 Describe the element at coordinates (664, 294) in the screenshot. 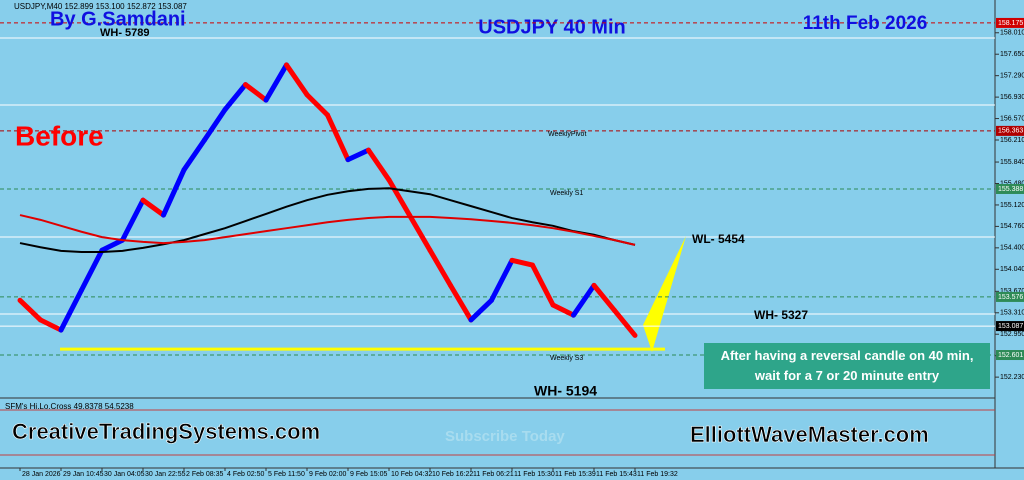

I see `arrow-annotation` at that location.